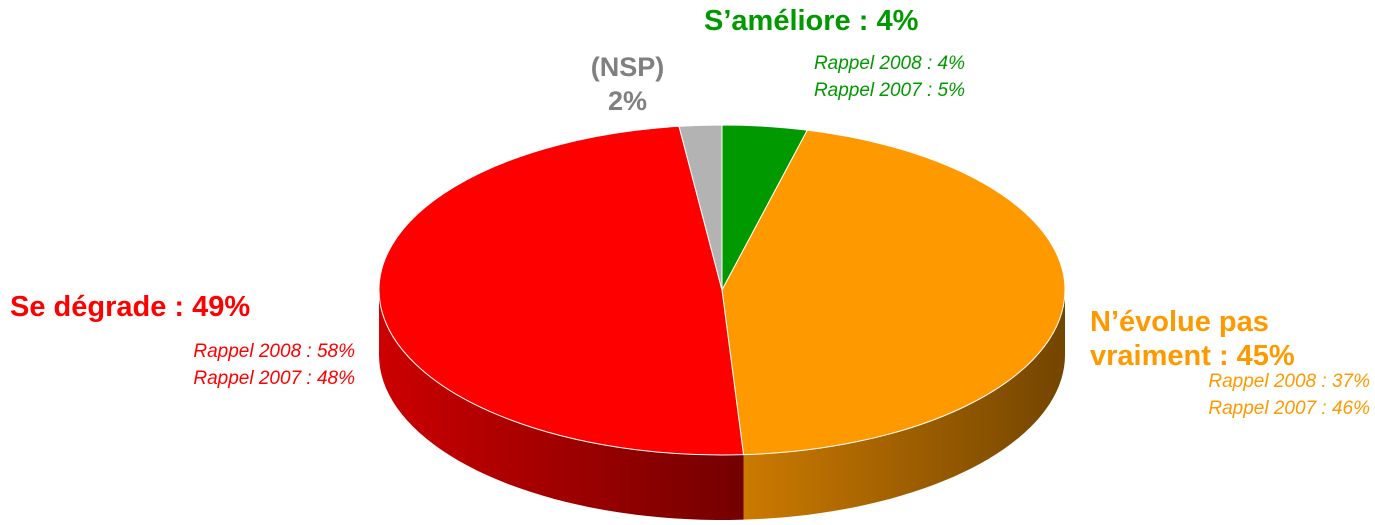 This screenshot has width=1375, height=525. What do you see at coordinates (274, 365) in the screenshot?
I see `recall-notes: Rappel 2008 : 58% Rappel 2007 : 48%` at bounding box center [274, 365].